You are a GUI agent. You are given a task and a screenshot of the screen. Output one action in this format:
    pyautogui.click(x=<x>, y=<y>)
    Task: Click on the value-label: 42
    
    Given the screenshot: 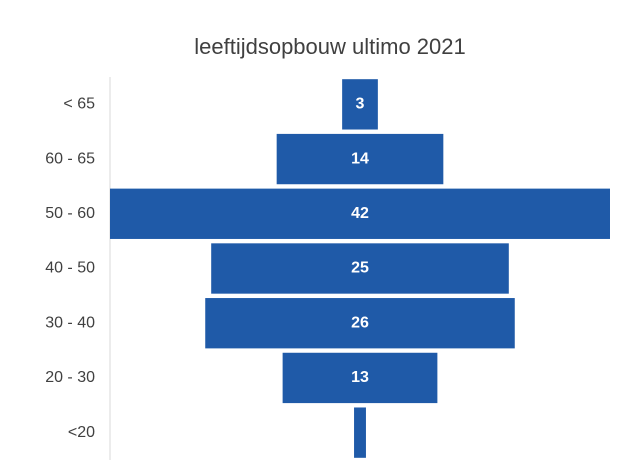 What is the action you would take?
    pyautogui.click(x=360, y=213)
    